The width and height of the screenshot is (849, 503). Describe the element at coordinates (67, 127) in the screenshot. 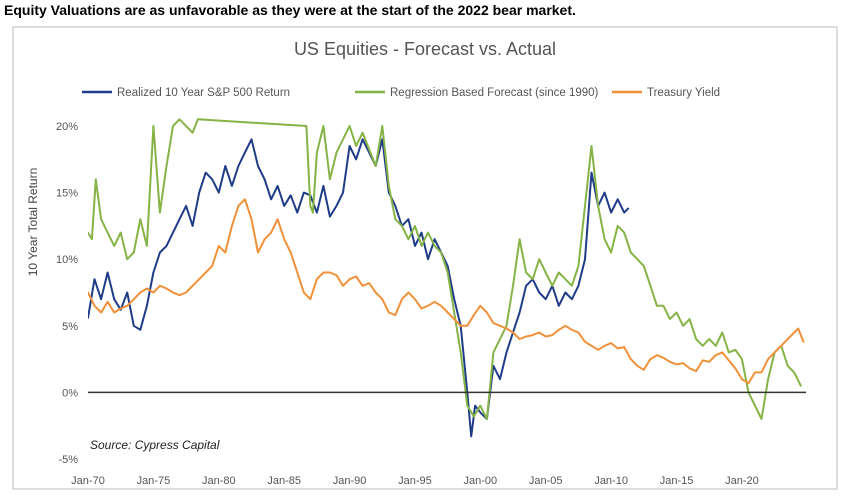

I see `y-tick-label: 20%` at that location.